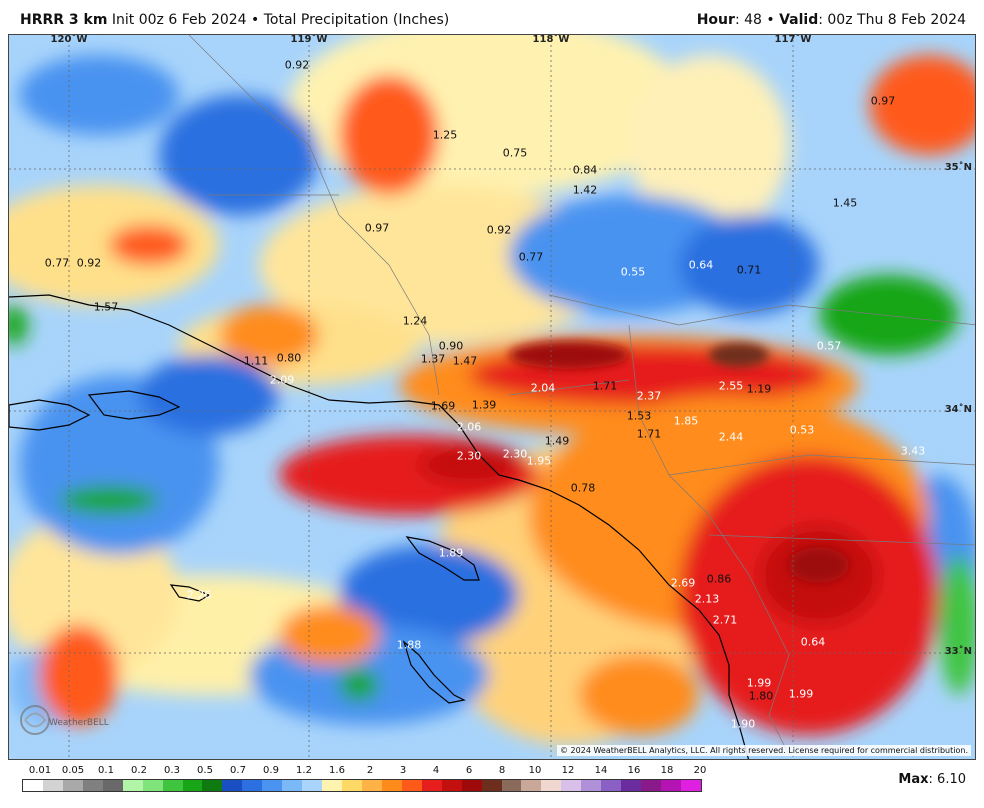 This screenshot has width=984, height=808. Describe the element at coordinates (958, 651) in the screenshot. I see `lat-label-33: 33˚N` at that location.